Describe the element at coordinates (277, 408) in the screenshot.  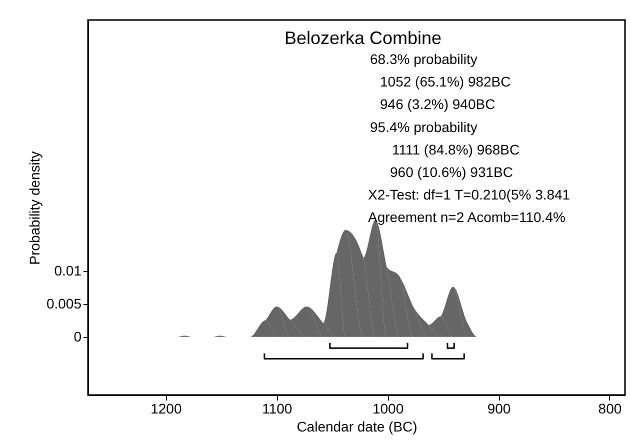
I see `x-tick-label: 1100` at that location.